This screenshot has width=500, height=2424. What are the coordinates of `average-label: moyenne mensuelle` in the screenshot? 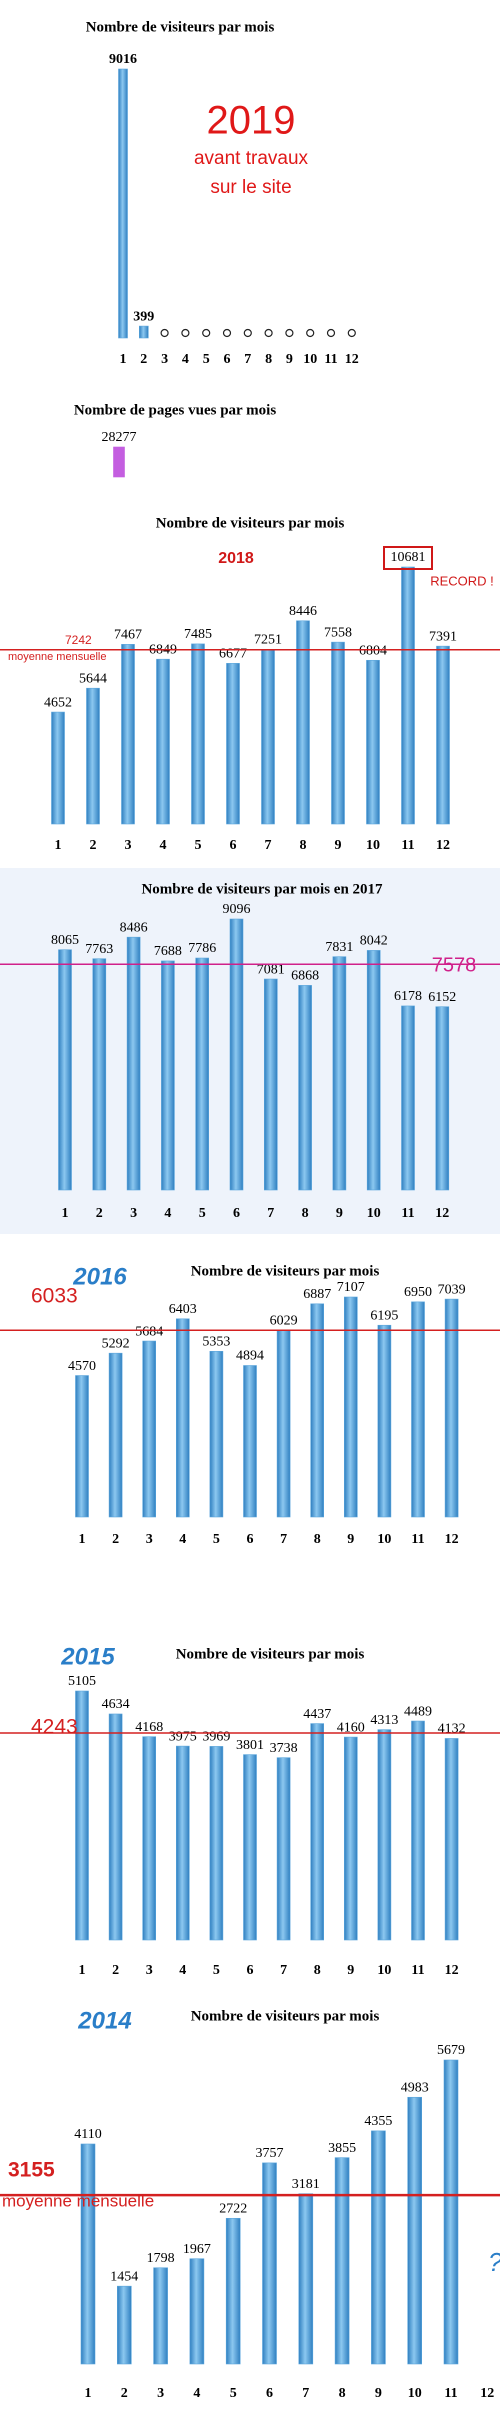 It's located at (78, 2200).